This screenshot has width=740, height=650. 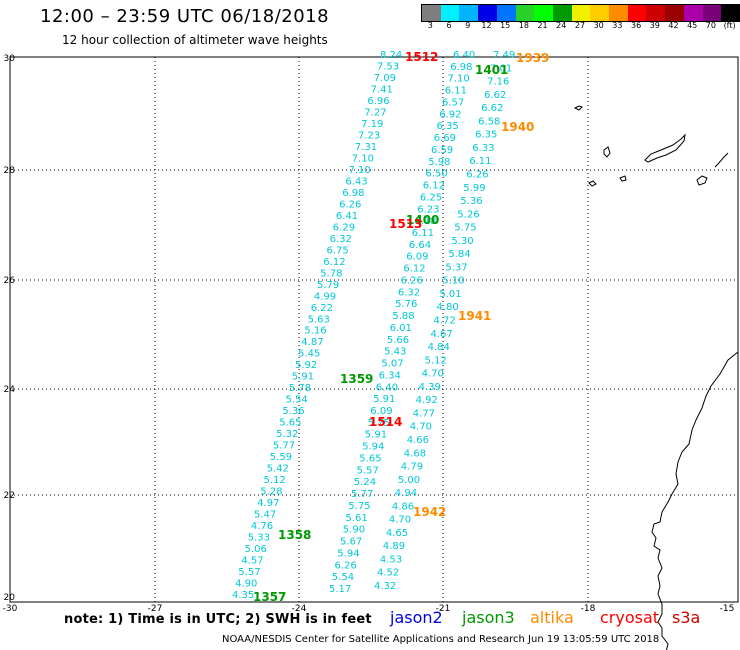 I want to click on legend-unit-label: (ft), so click(x=729, y=25).